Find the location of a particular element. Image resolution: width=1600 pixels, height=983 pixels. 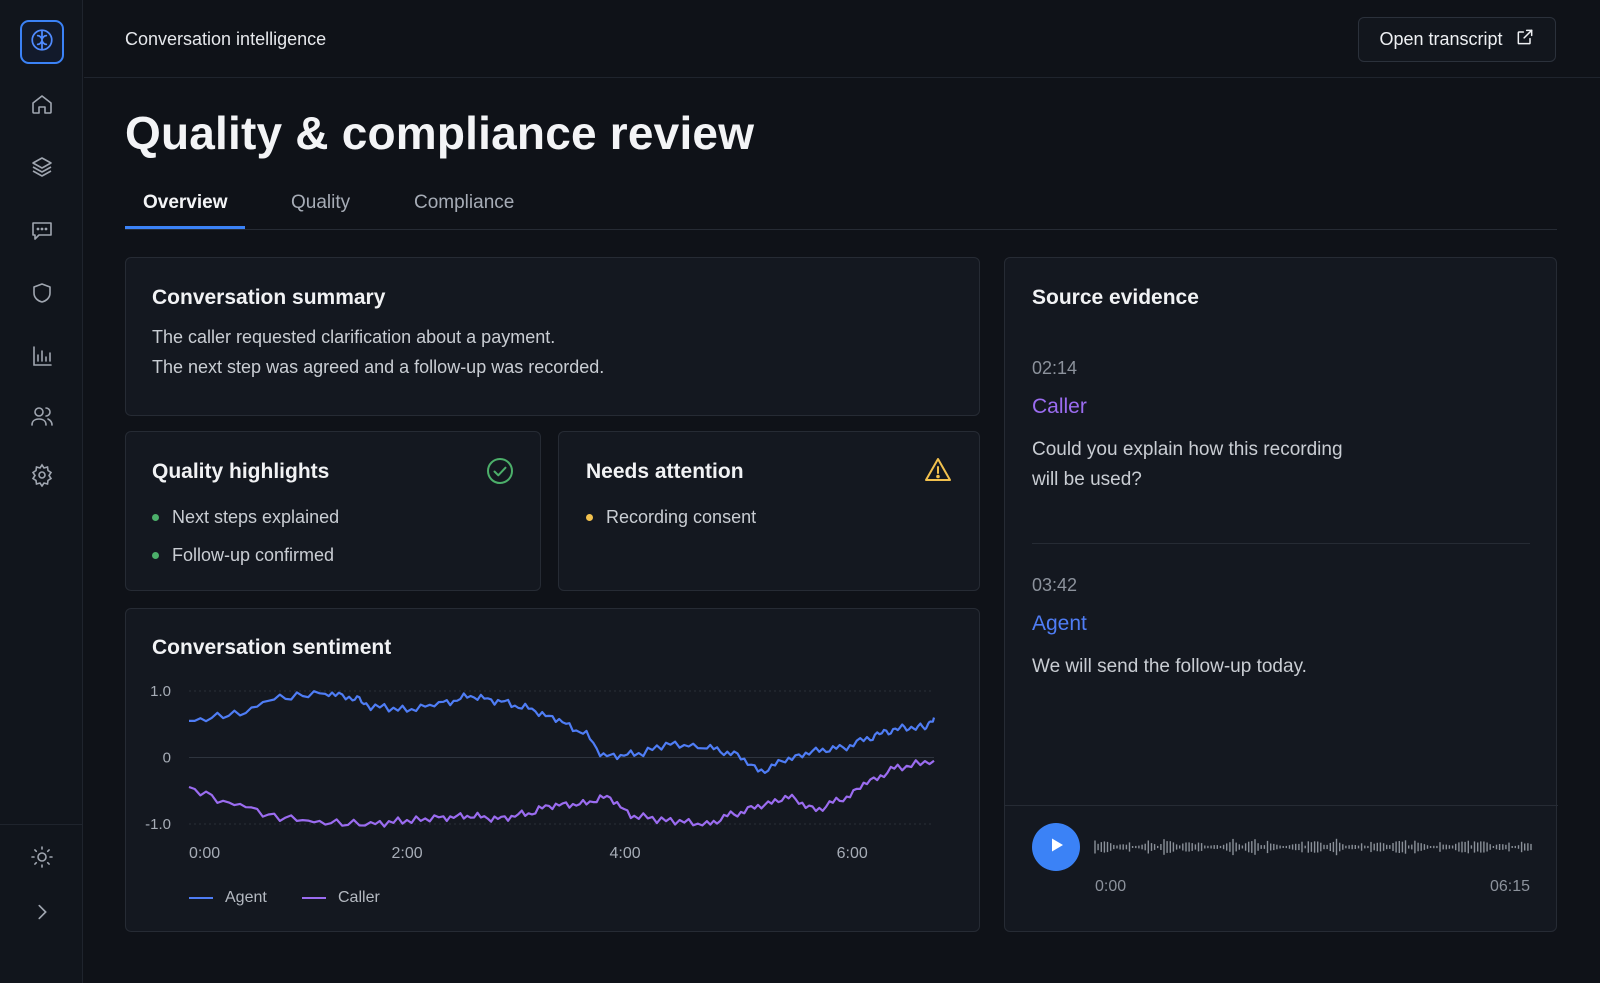

sidebar is located at coordinates (41, 491).